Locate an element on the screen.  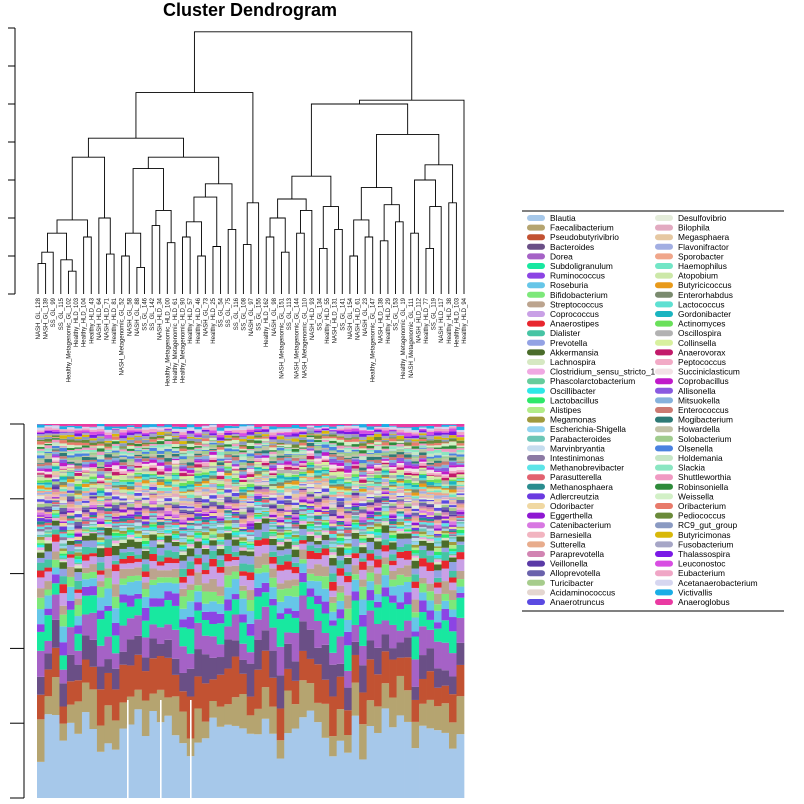
legend-label: Clostridium_sensu_stricto_1 is located at coordinates (603, 372).